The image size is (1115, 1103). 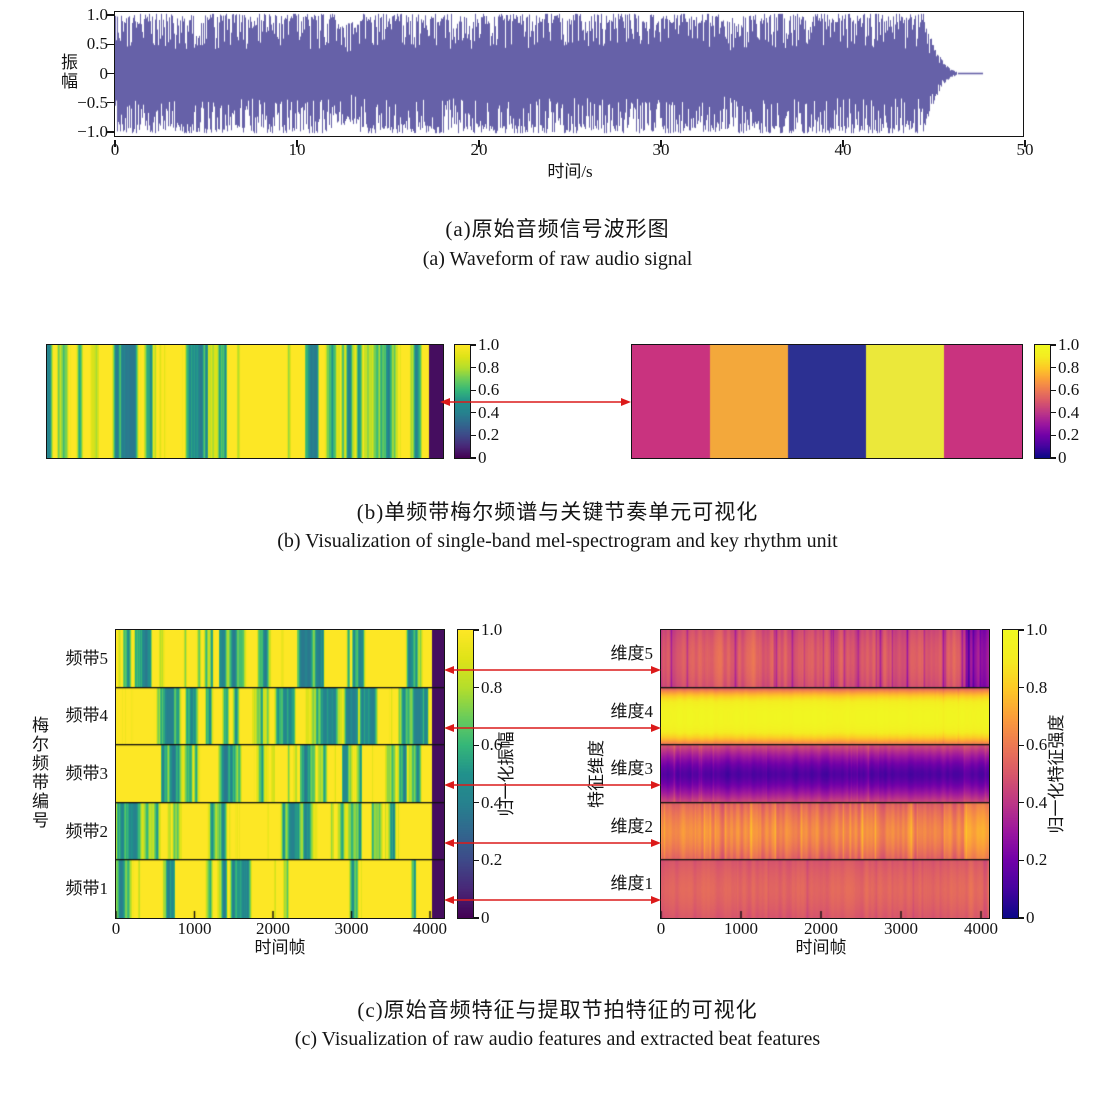 I want to click on mel-bands-colorbar-canvas, so click(x=465, y=774).